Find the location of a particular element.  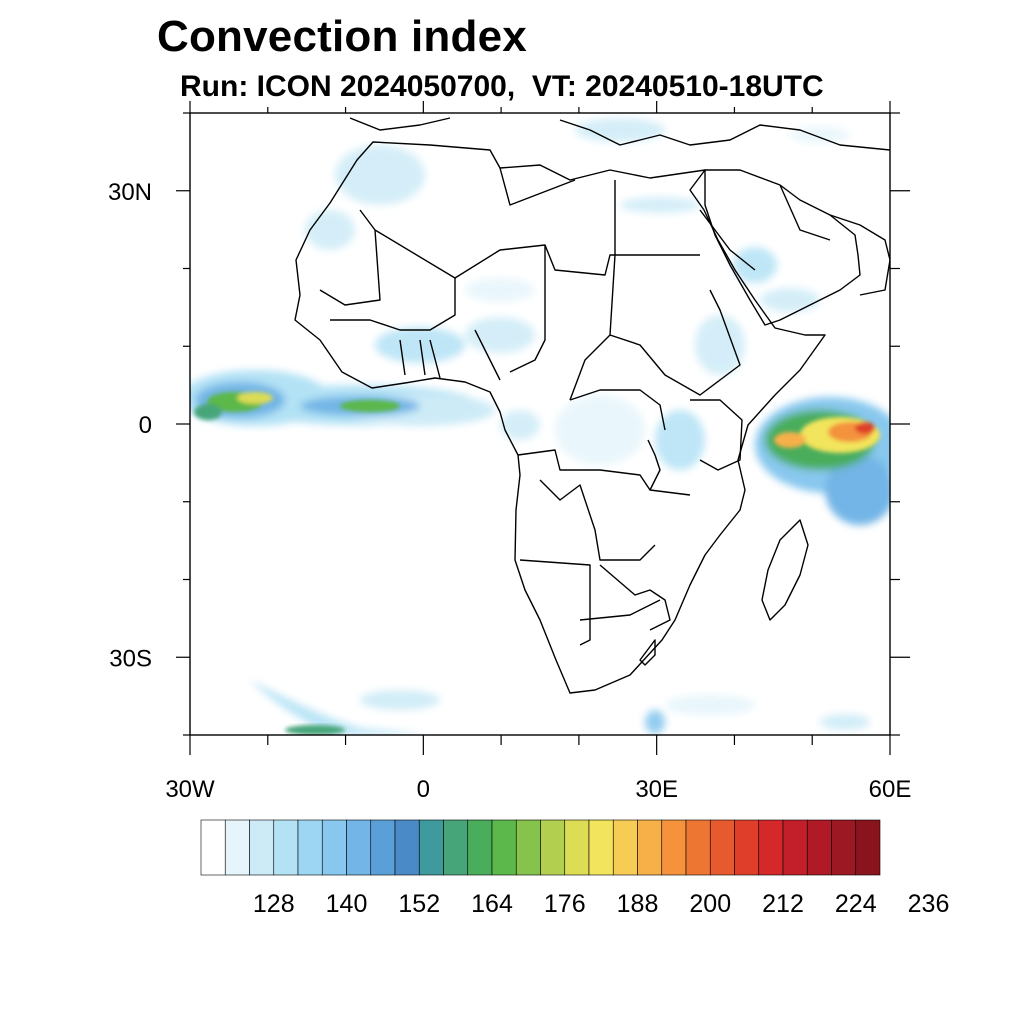

lat-tick-label: 30N is located at coordinates (130, 192).